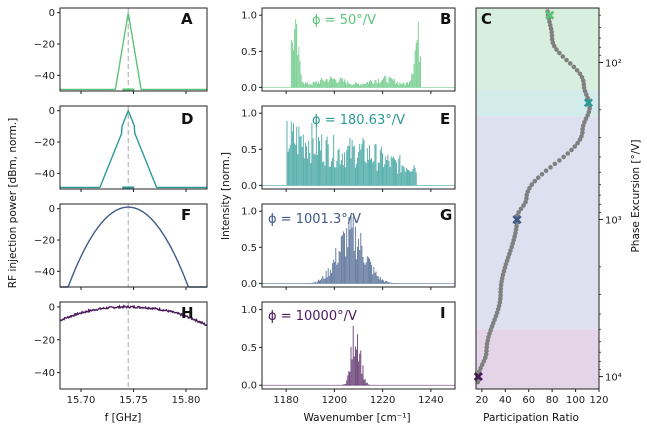  Describe the element at coordinates (528, 400) in the screenshot. I see `pr-xtick-label-2: 60` at that location.